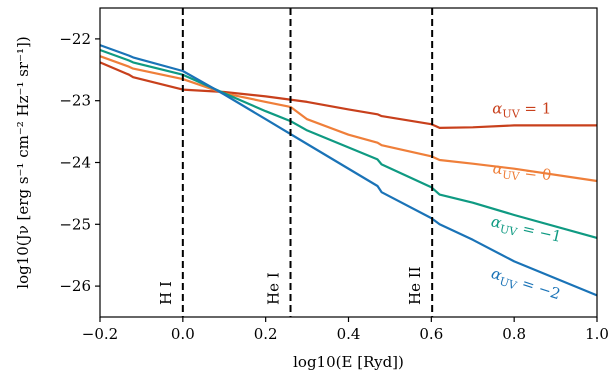 This screenshot has width=612, height=382. Describe the element at coordinates (597, 334) in the screenshot. I see `x-tick-label: 1.0` at that location.